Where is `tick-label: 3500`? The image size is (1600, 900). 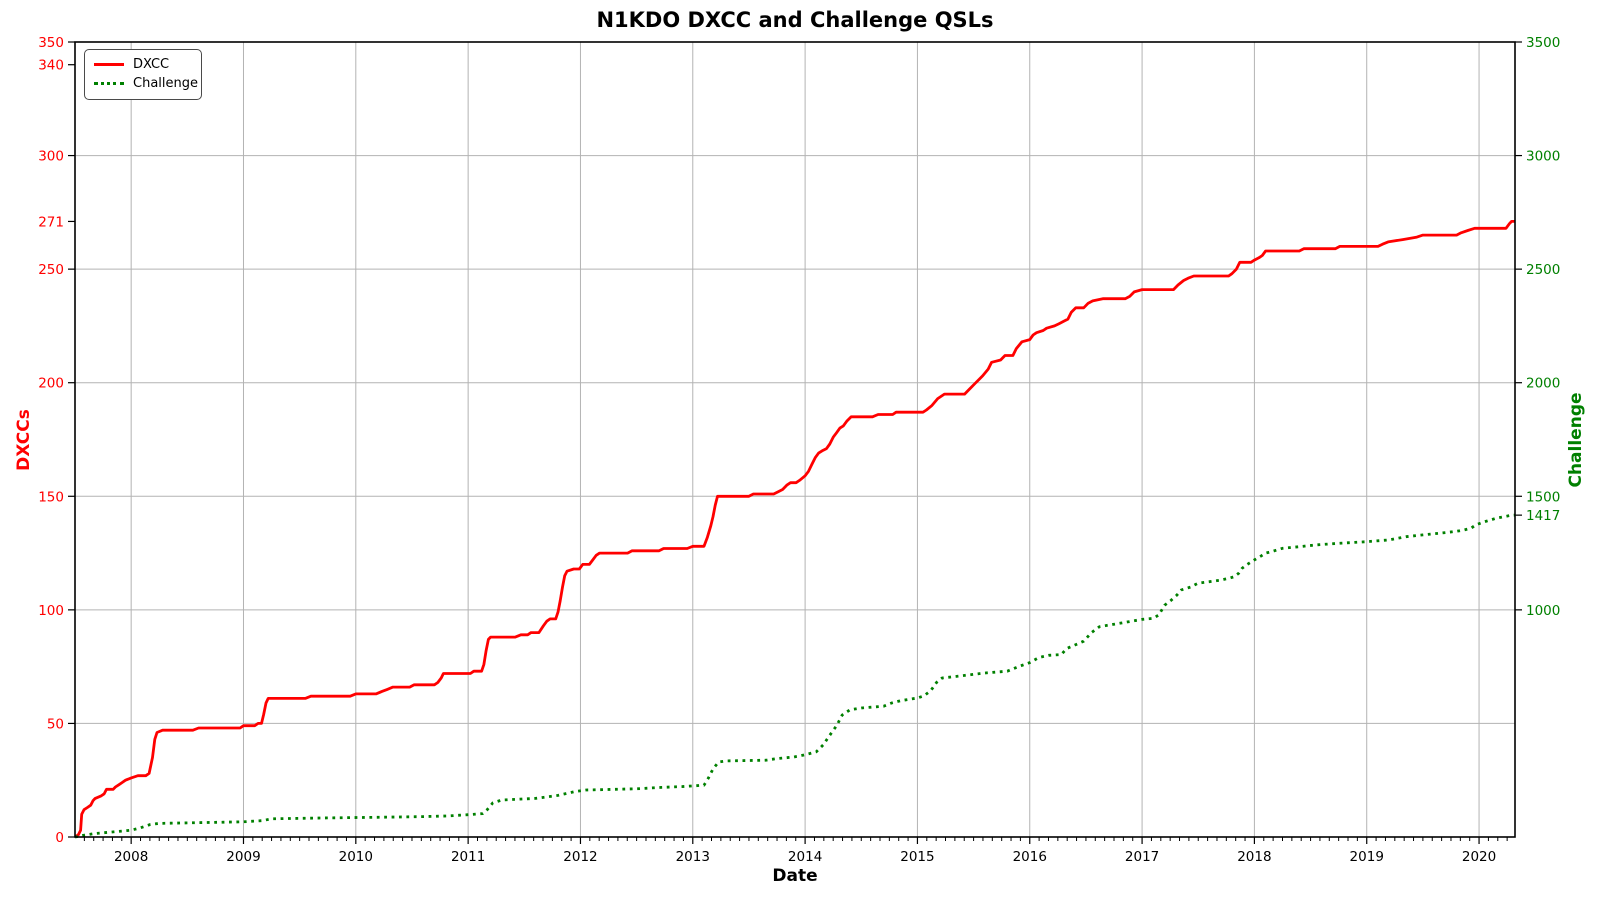
tick-label: 3500 is located at coordinates (1543, 43).